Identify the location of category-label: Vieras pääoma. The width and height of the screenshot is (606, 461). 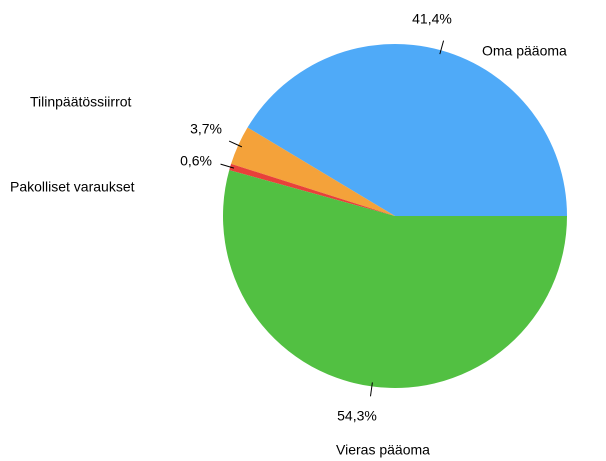
(383, 450).